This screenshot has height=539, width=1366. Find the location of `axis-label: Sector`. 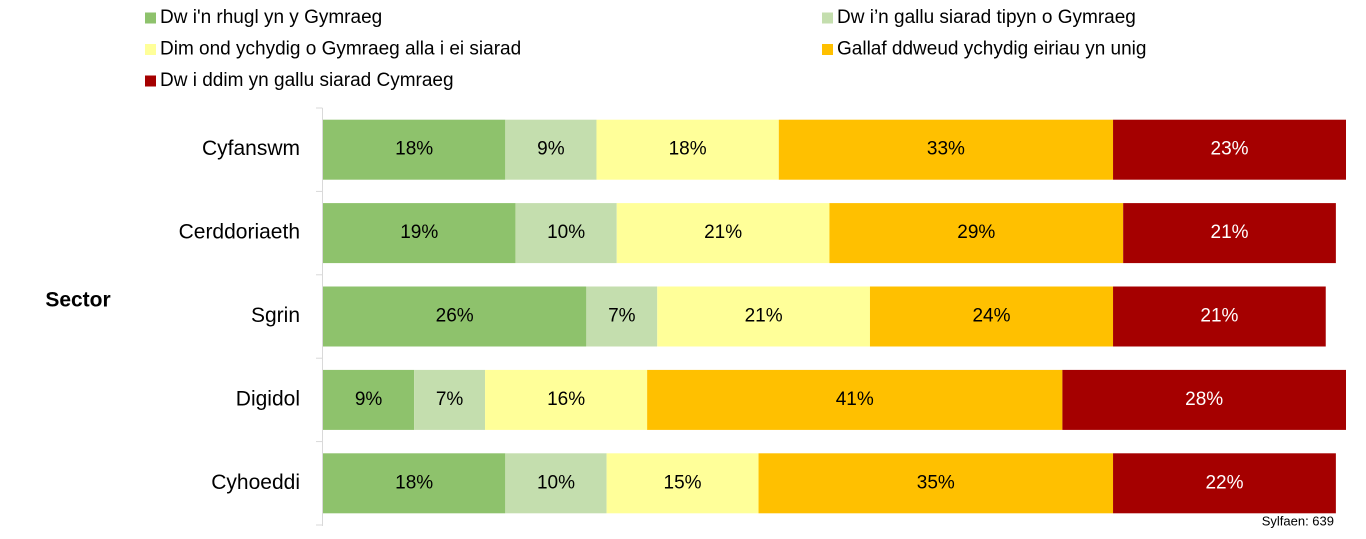

axis-label: Sector is located at coordinates (77, 300).